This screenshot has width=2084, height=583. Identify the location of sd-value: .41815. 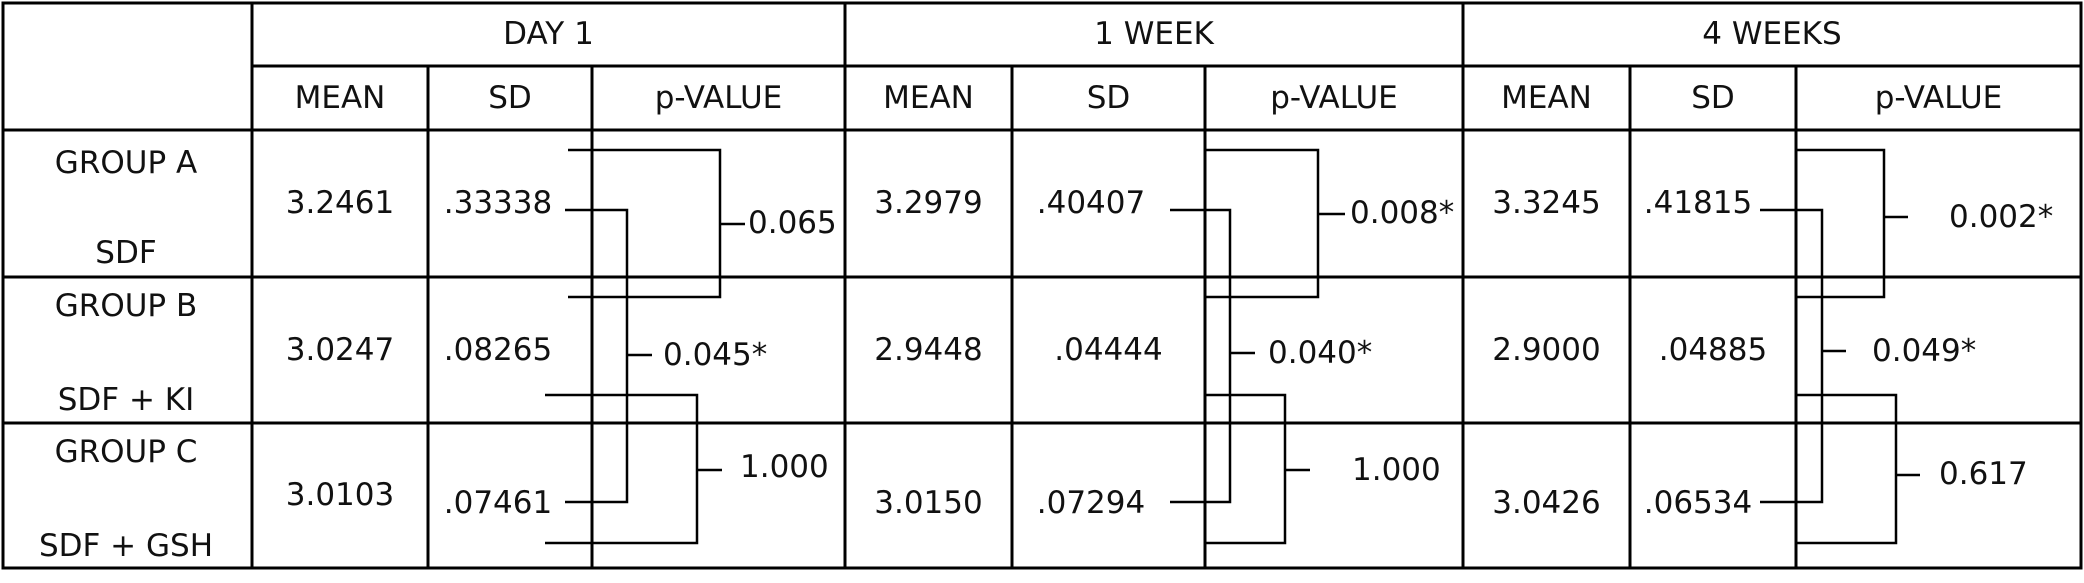
(1698, 203).